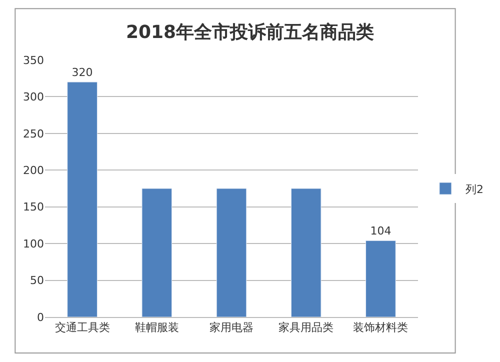 The width and height of the screenshot is (500, 362). What do you see at coordinates (33, 207) in the screenshot?
I see `y-tick-label: 150` at bounding box center [33, 207].